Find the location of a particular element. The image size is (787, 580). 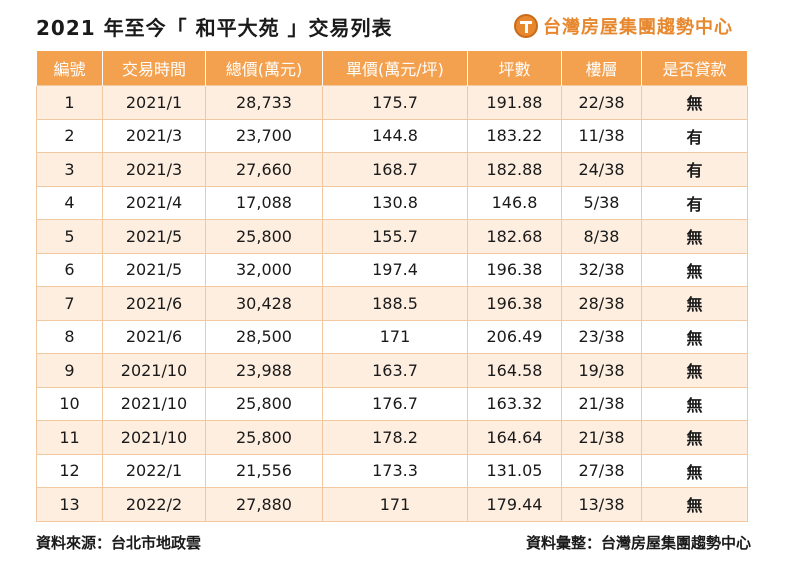

table-row: 4 2021/4 17,088 130.8 146.8 5/38 有 is located at coordinates (392, 202).